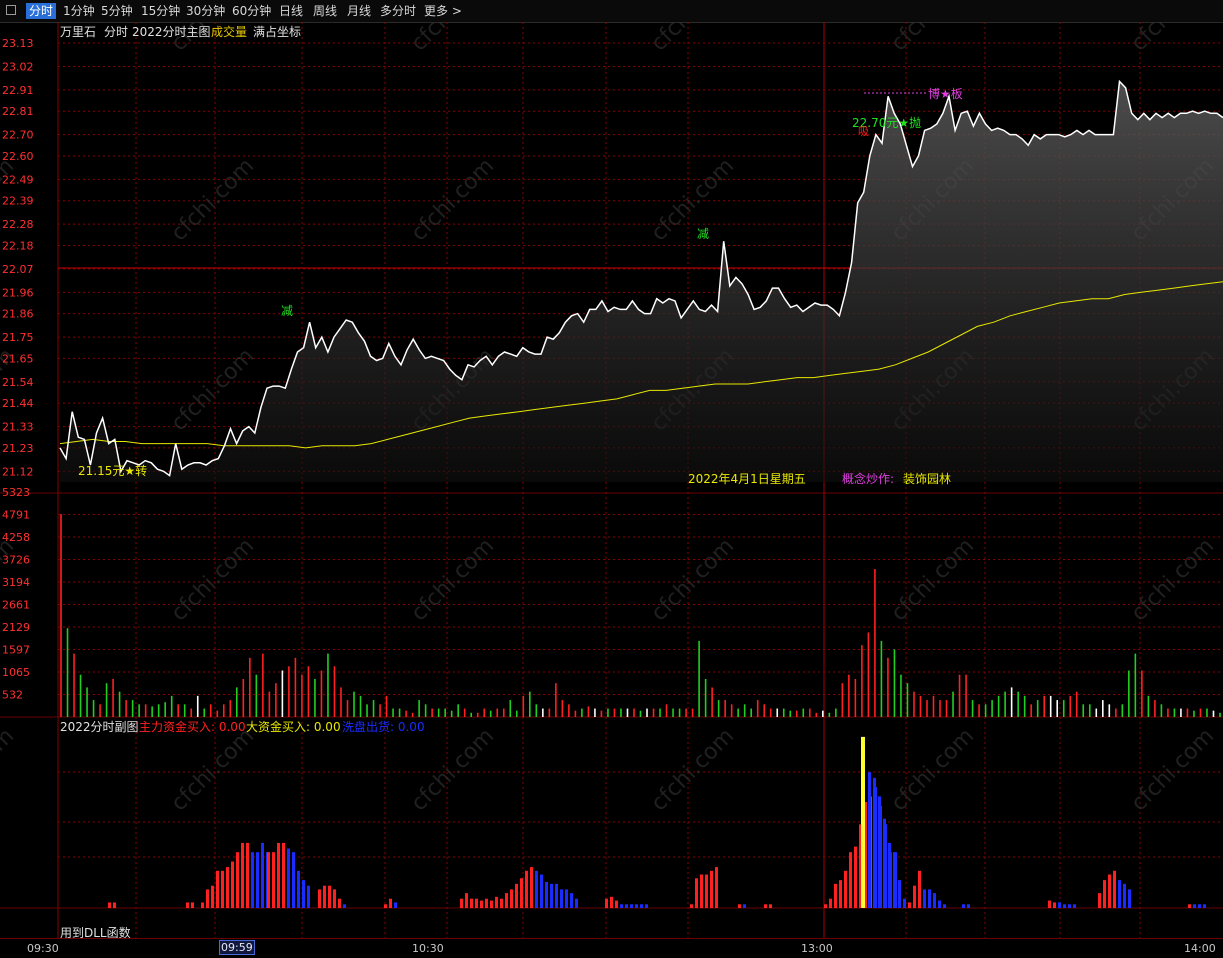 The width and height of the screenshot is (1223, 958). What do you see at coordinates (18, 245) in the screenshot?
I see `price-tick-label: 22.18` at bounding box center [18, 245].